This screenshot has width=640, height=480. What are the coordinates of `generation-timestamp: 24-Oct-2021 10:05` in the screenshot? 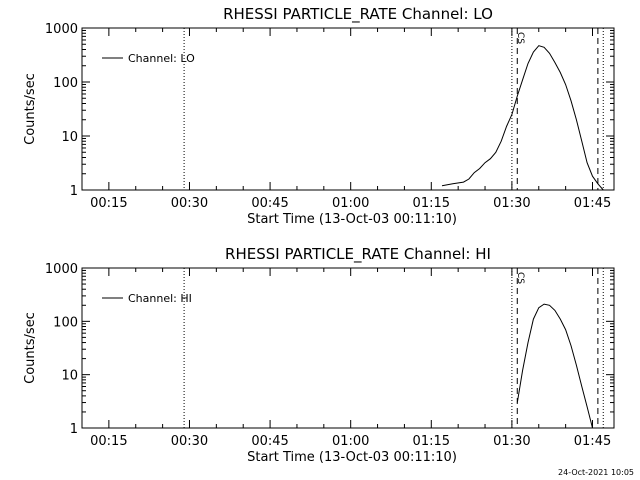 It's located at (596, 472).